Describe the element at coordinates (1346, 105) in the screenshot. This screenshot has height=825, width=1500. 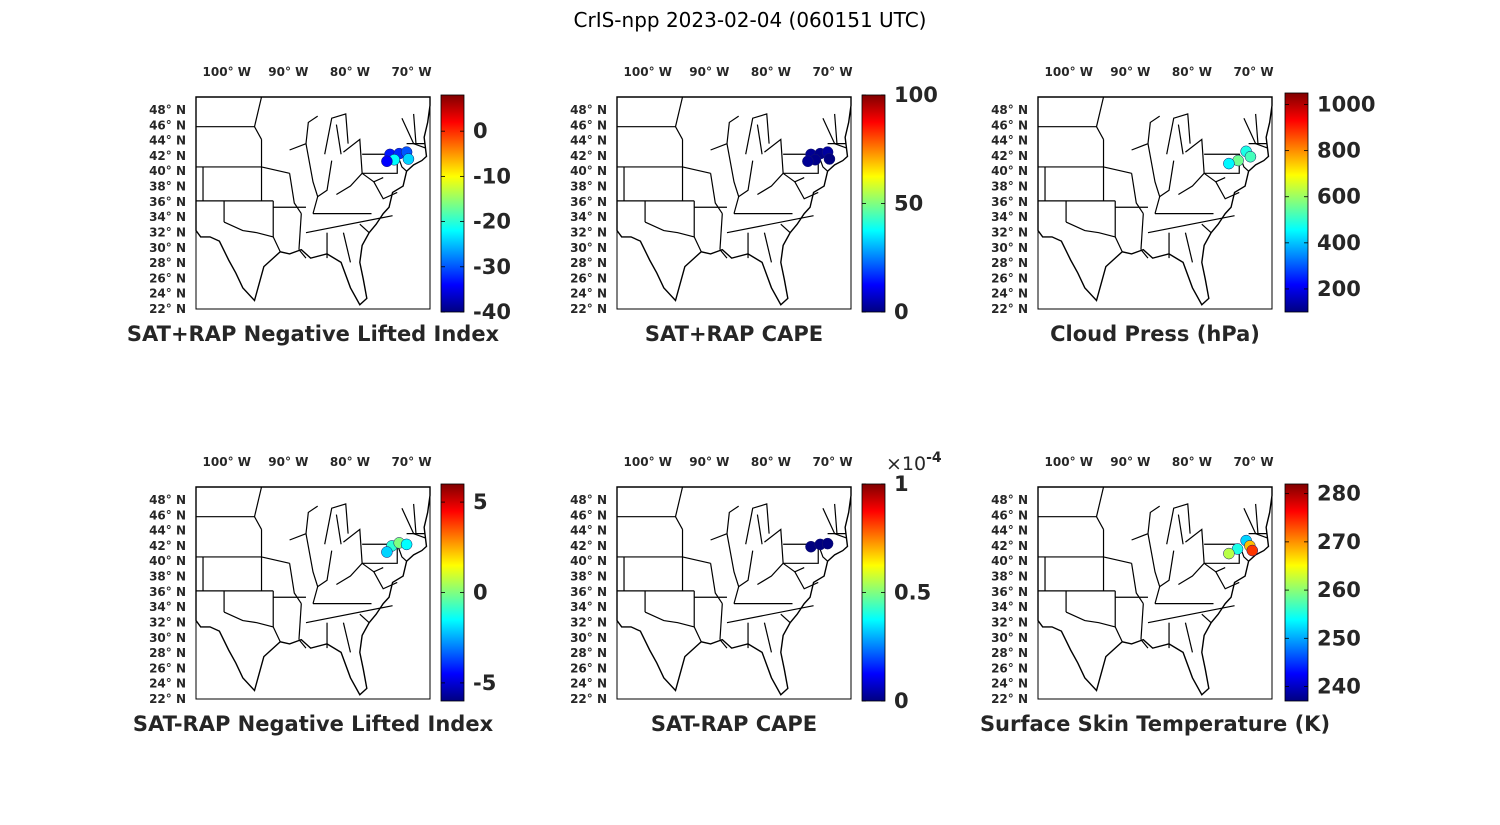
I see `colorbar-tick-label: 1000` at that location.